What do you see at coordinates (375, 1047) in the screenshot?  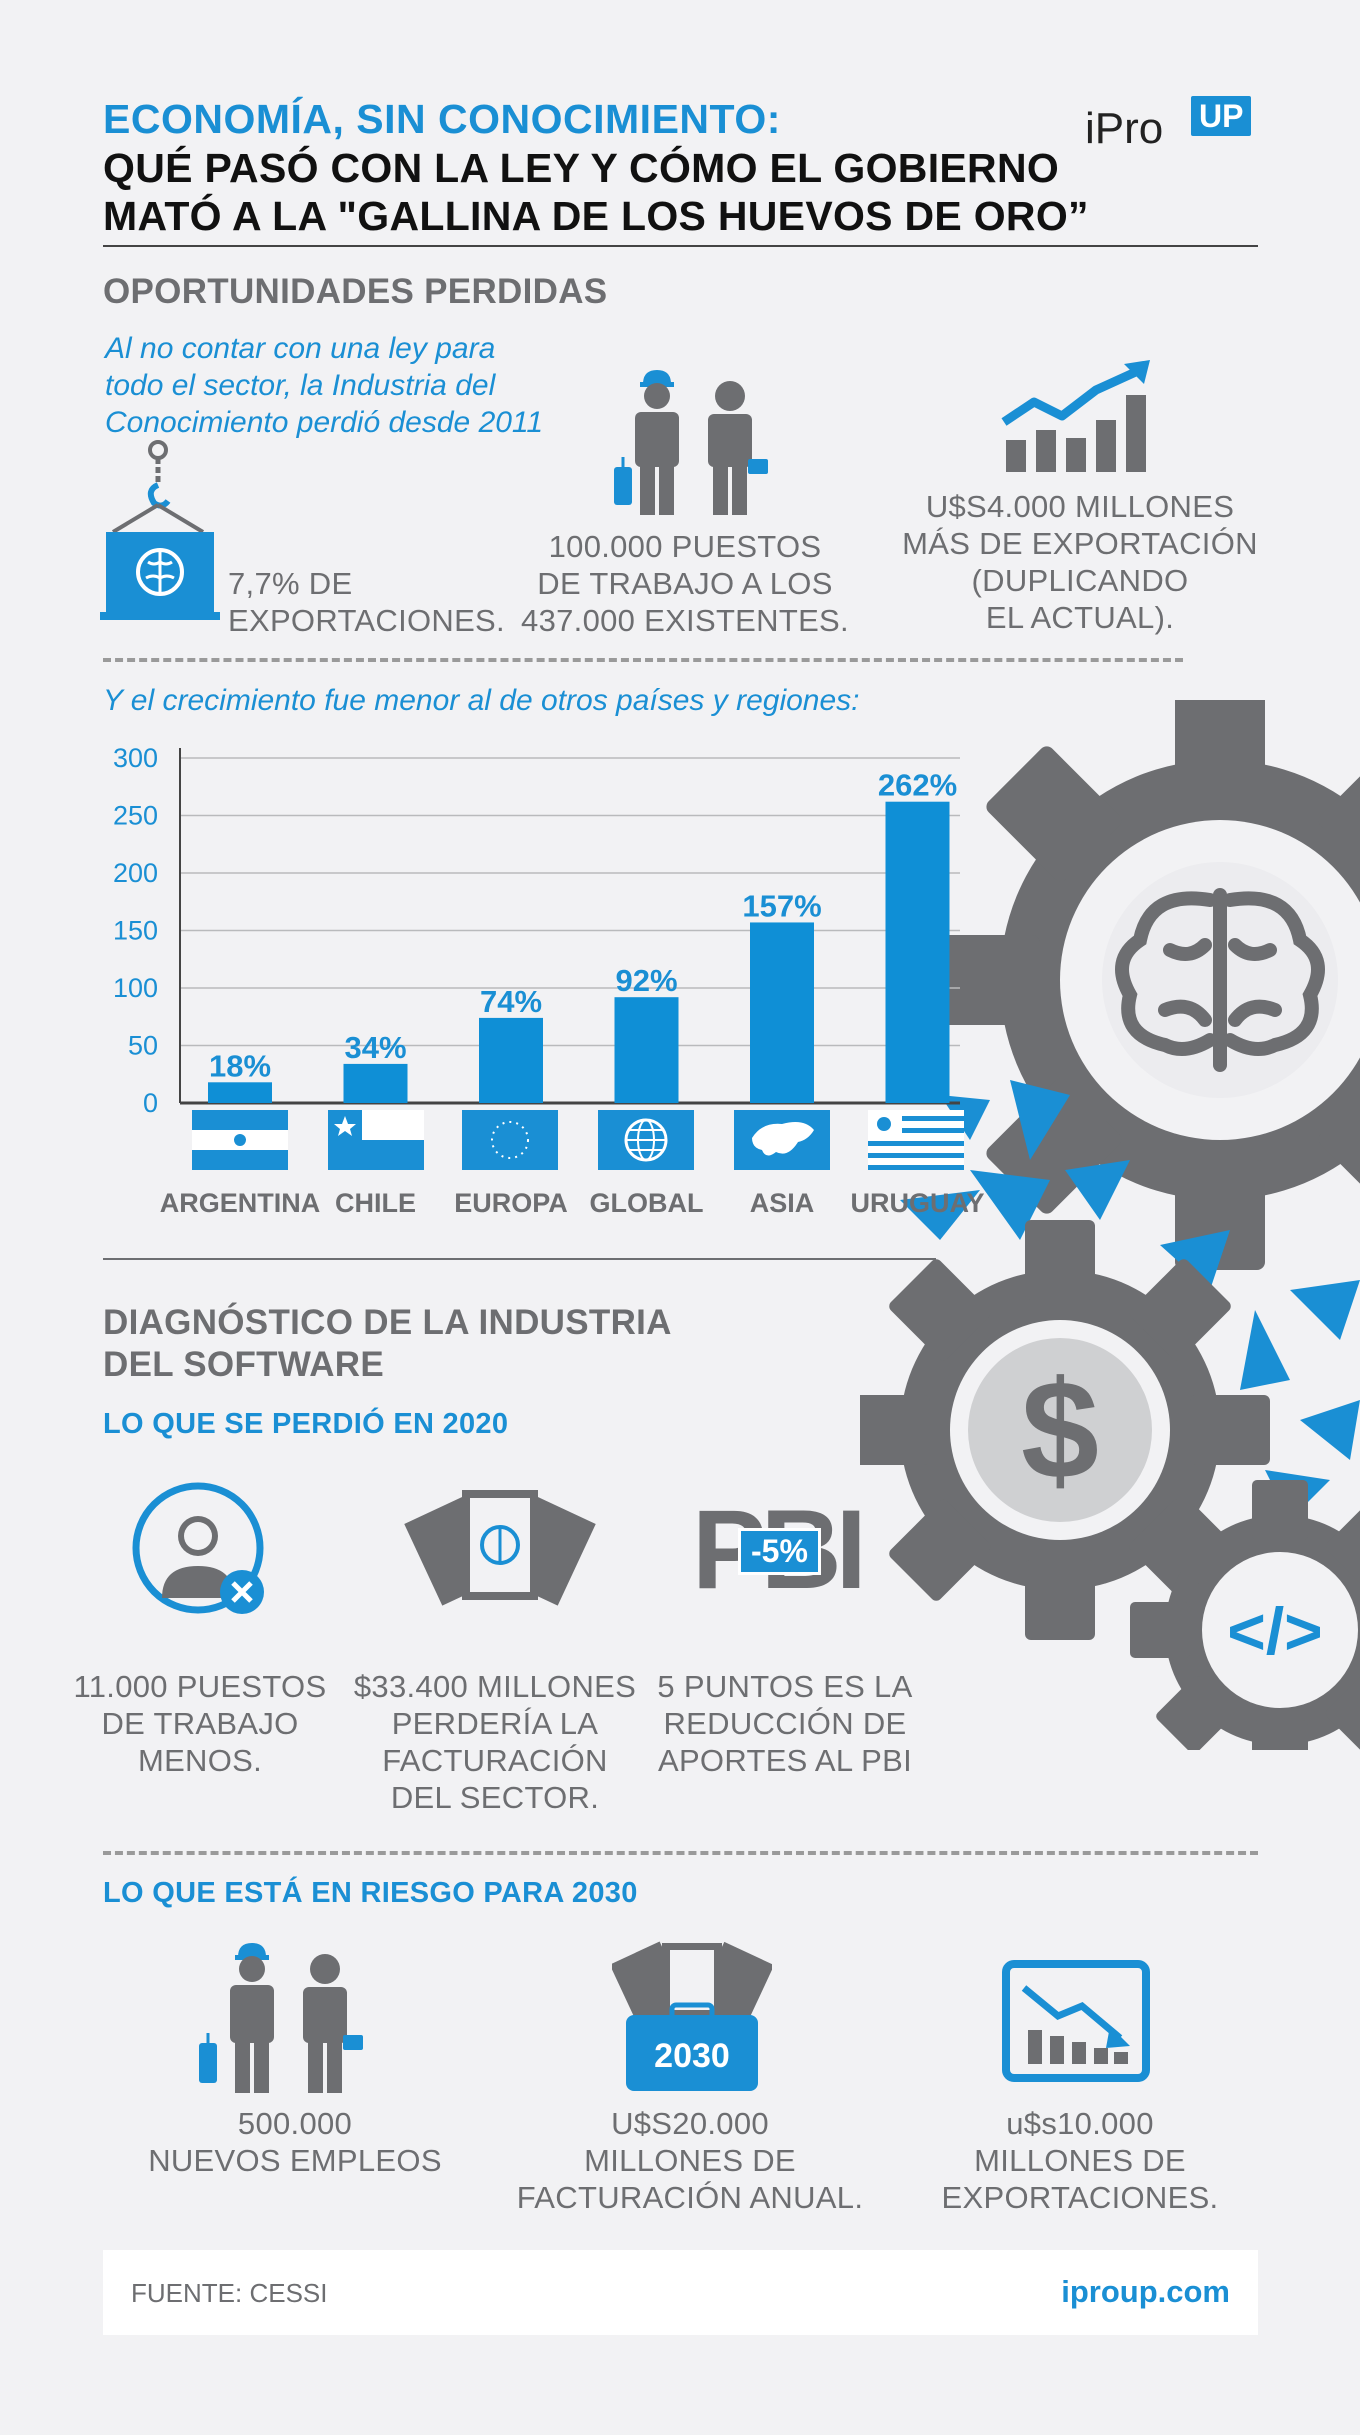 I see `bar-value-label: 34%` at bounding box center [375, 1047].